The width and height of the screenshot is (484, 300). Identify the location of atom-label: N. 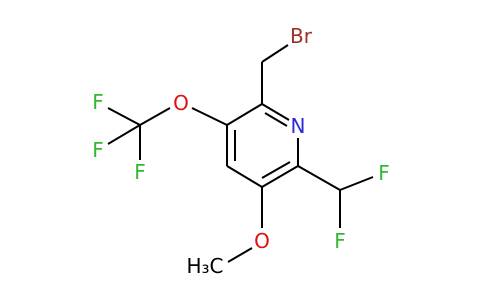
(298, 126).